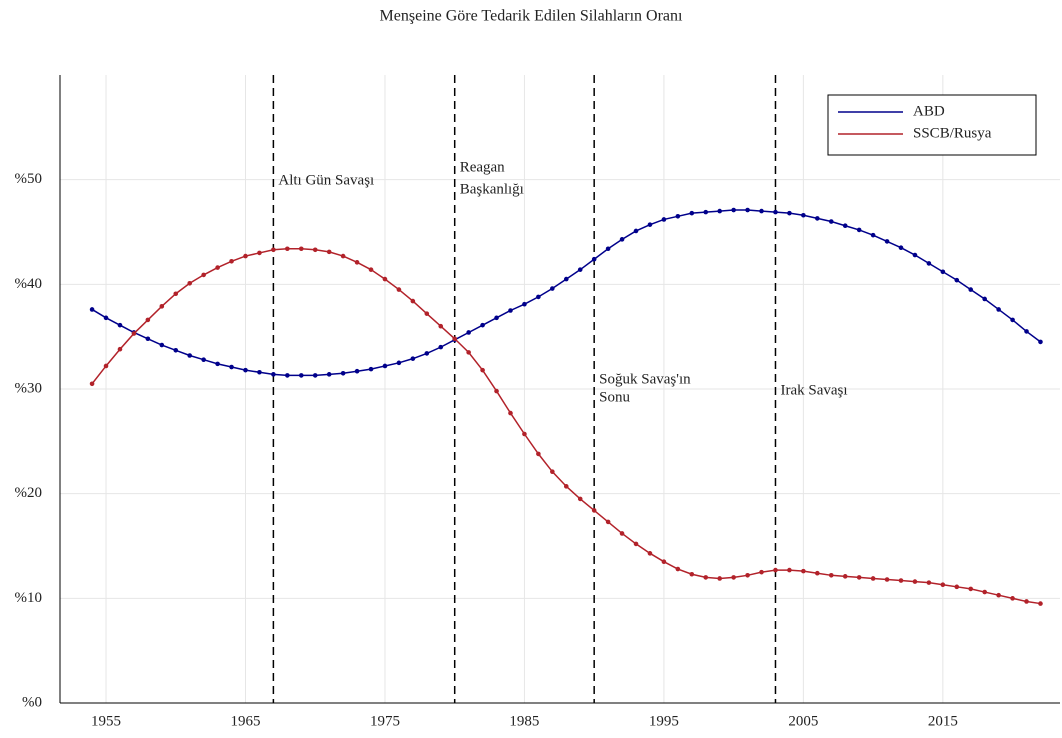 This screenshot has height=738, width=1062. What do you see at coordinates (952, 133) in the screenshot?
I see `legend-label: SSCB/Rusya` at bounding box center [952, 133].